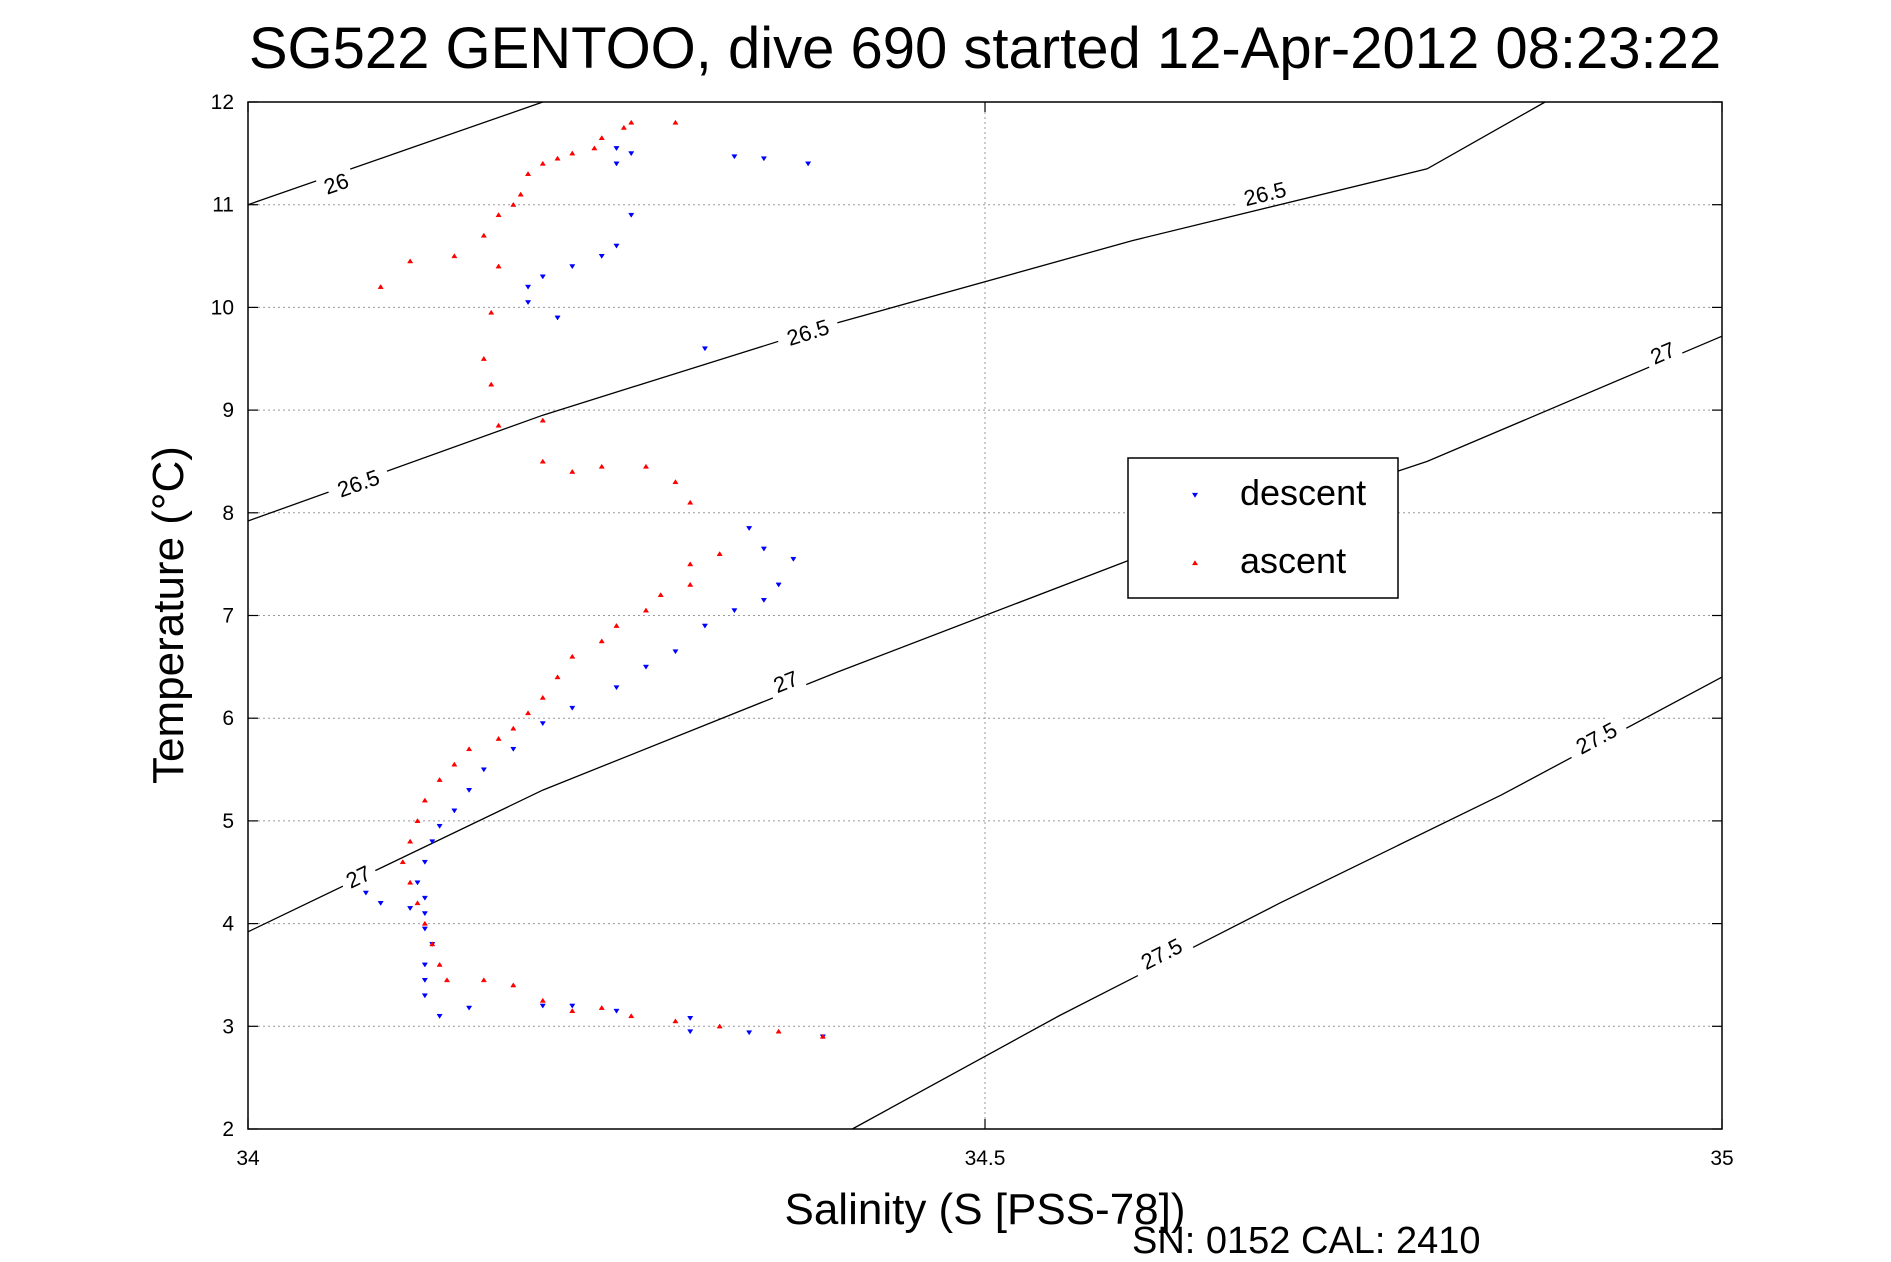 This screenshot has width=1891, height=1262. What do you see at coordinates (248, 1158) in the screenshot?
I see `x-tick-label: 34` at bounding box center [248, 1158].